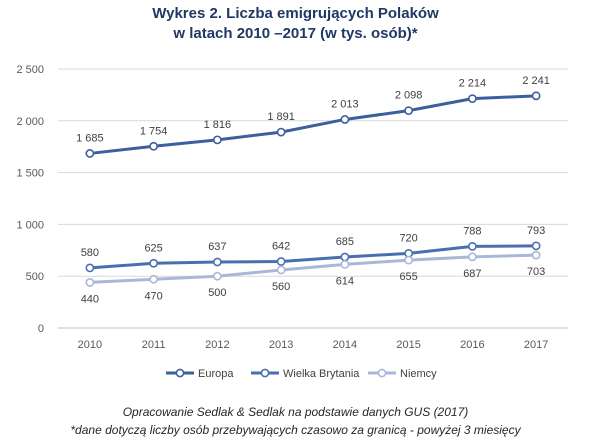  What do you see at coordinates (536, 231) in the screenshot?
I see `data-label: 793` at bounding box center [536, 231].